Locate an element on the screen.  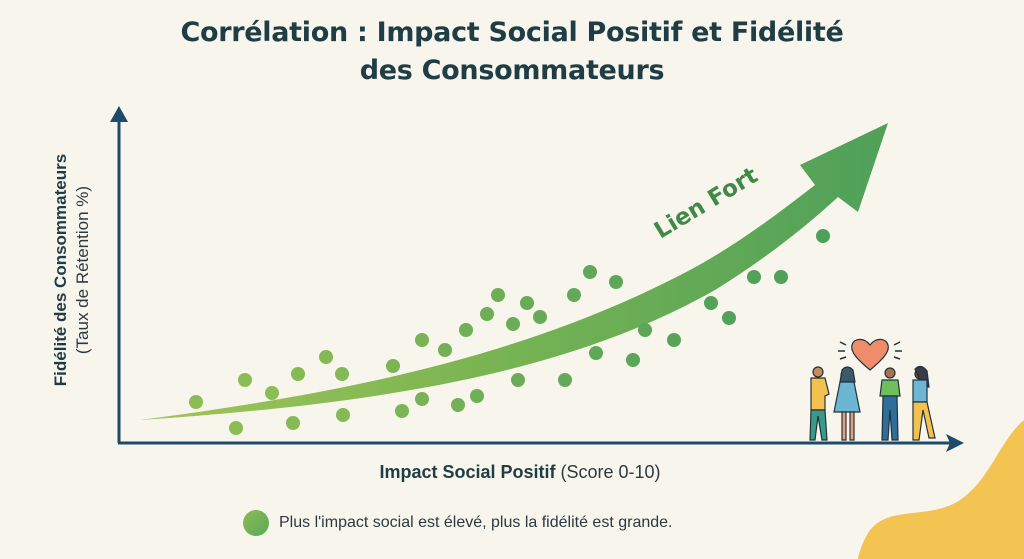
x-axis-label: Impact Social Positif (Score 0-10) is located at coordinates (512, 472).